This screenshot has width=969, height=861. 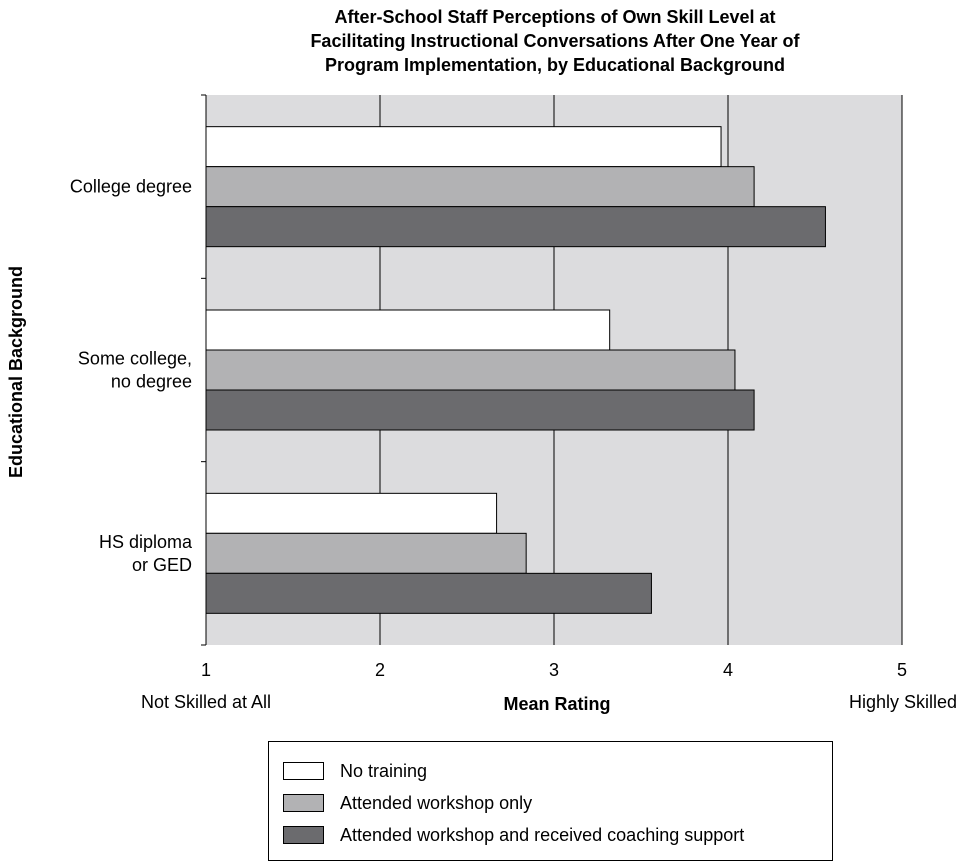 I want to click on x-tick-label-5: 5, so click(x=902, y=670).